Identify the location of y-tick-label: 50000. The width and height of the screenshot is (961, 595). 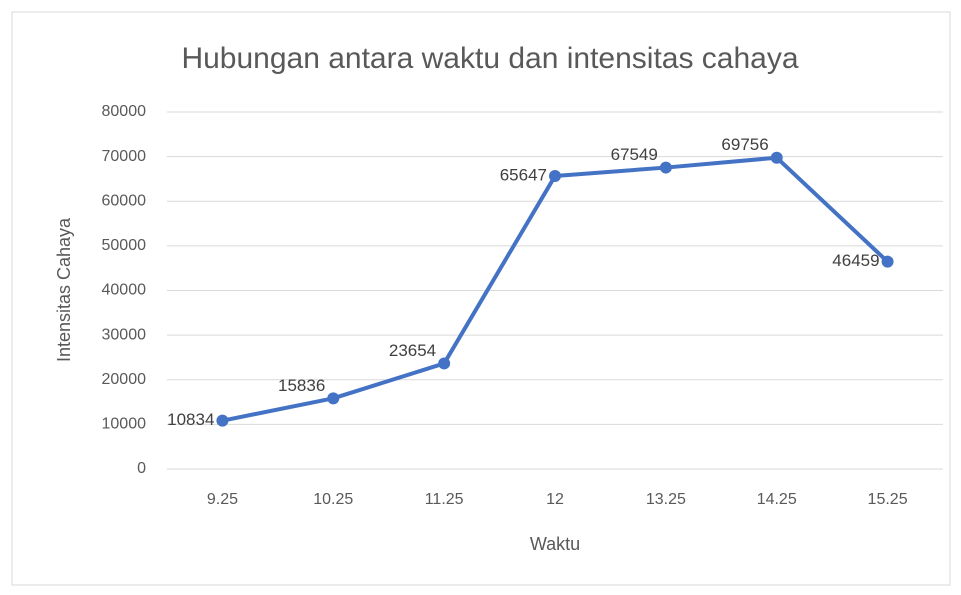
(124, 245).